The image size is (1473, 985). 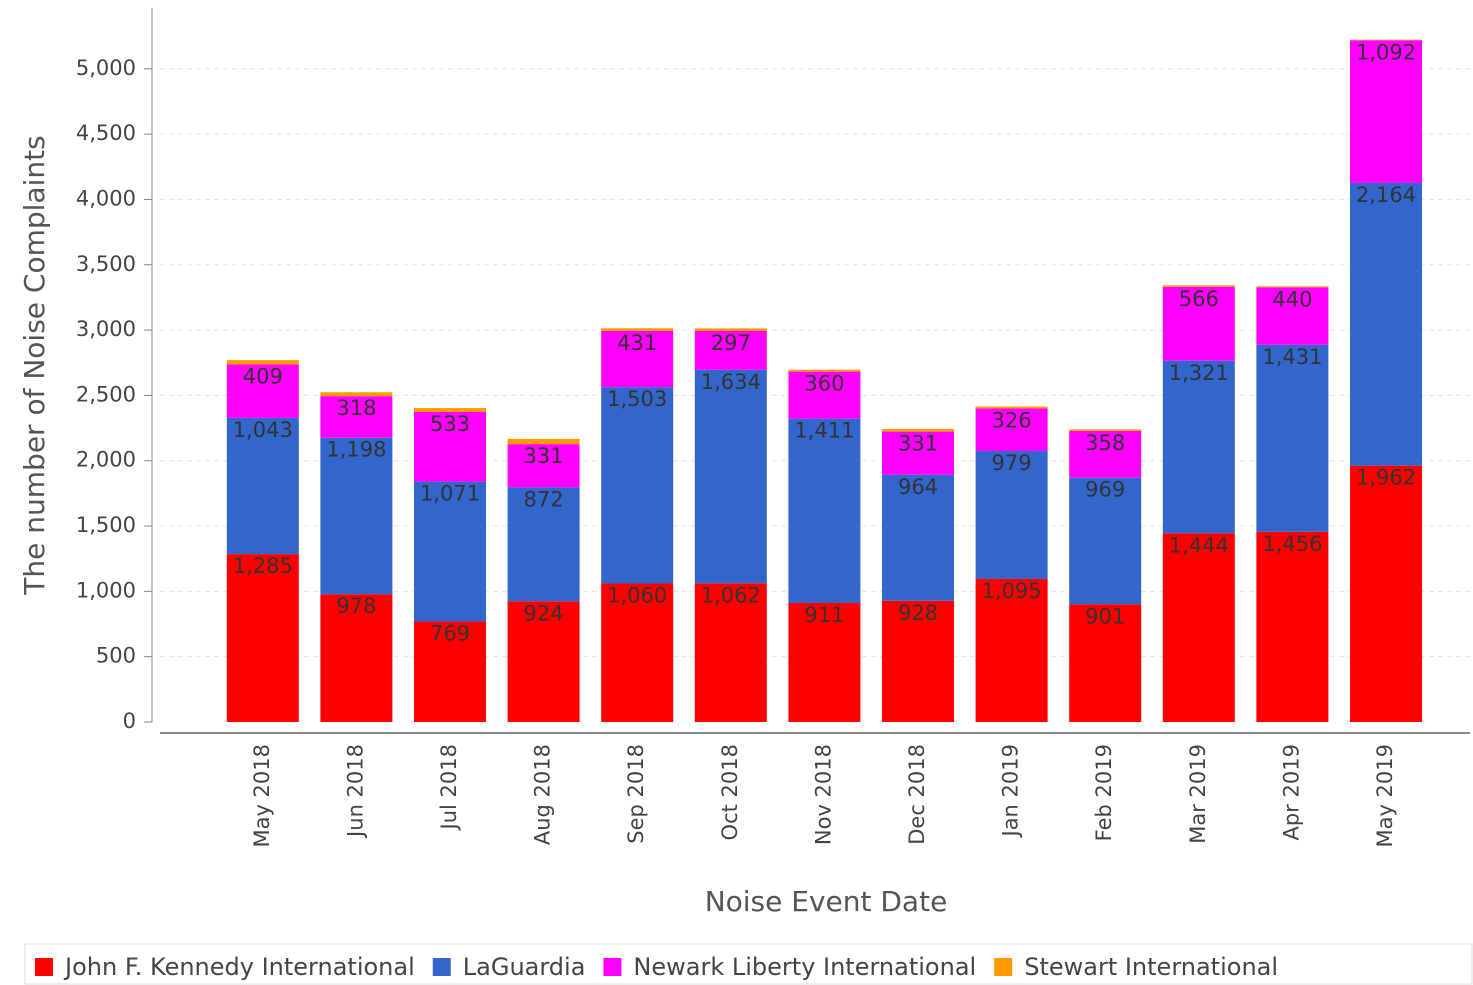 What do you see at coordinates (1104, 792) in the screenshot?
I see `x-tick-label: Feb 2019` at bounding box center [1104, 792].